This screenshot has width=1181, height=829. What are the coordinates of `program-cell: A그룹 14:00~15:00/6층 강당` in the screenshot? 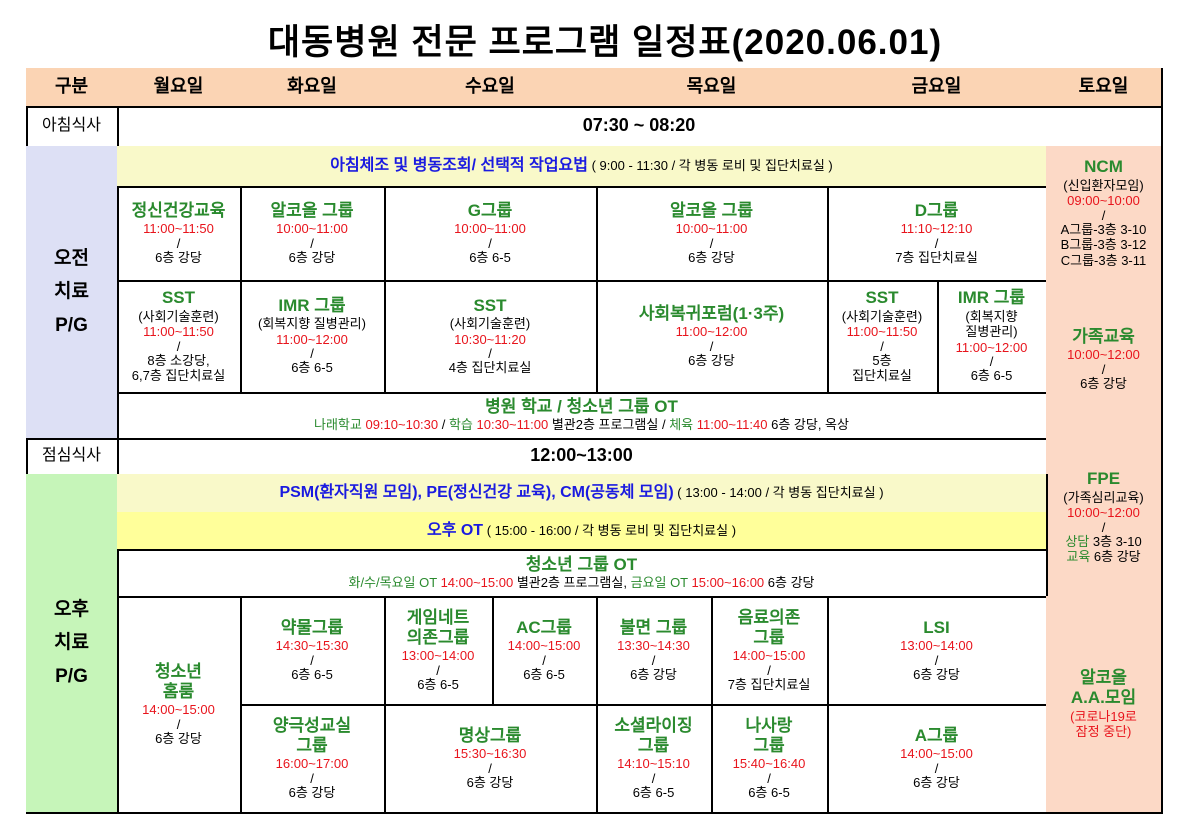 It's located at (937, 759).